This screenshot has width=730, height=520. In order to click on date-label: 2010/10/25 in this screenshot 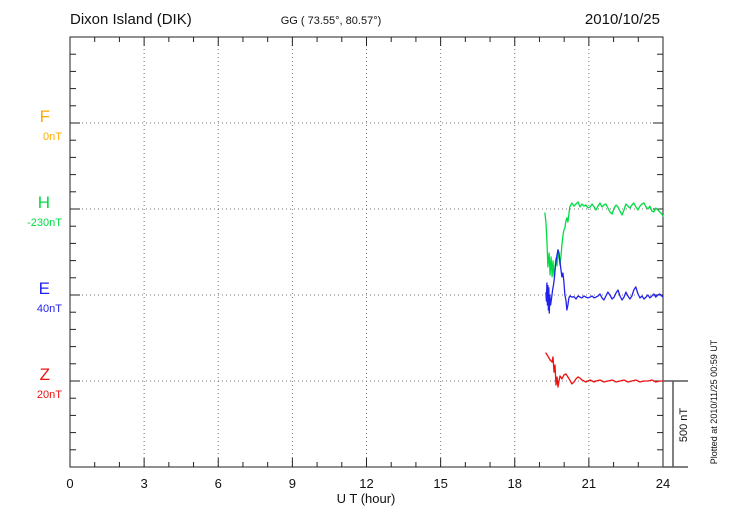, I will do `click(622, 19)`.